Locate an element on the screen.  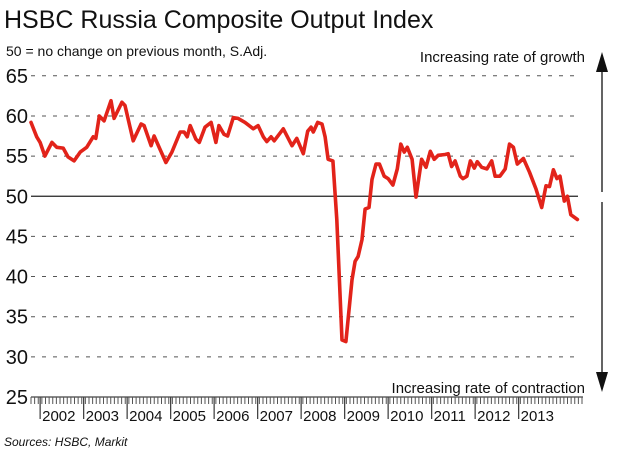
y-tick-label: 35 is located at coordinates (17, 318).